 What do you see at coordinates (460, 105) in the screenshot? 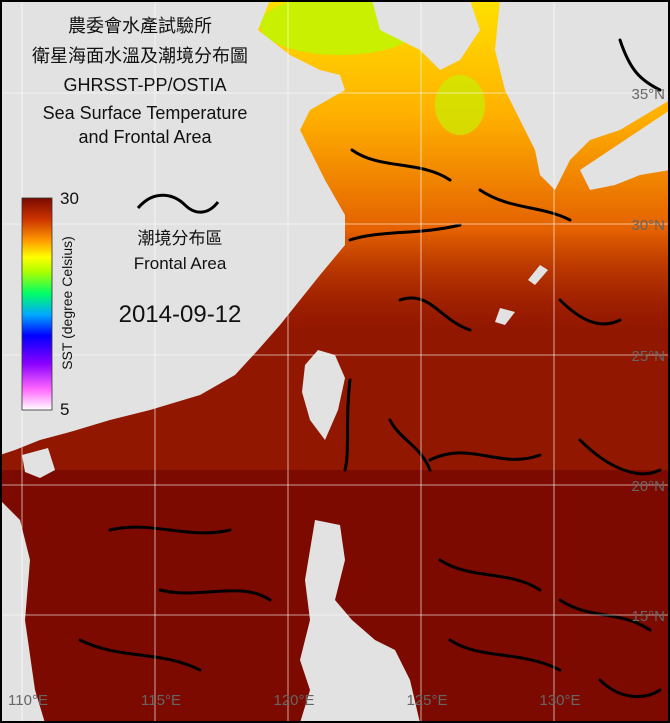
I see `cool-sea` at bounding box center [460, 105].